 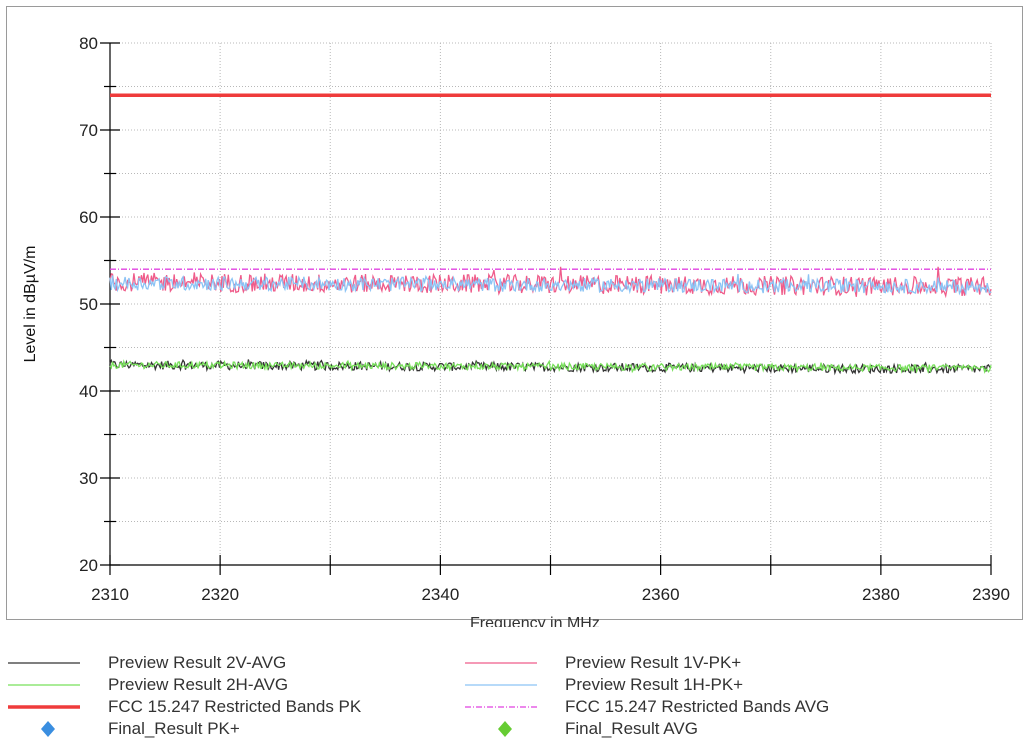 I want to click on legend-item: FCC 15.247 Restricted Bands AVG, so click(x=725, y=707).